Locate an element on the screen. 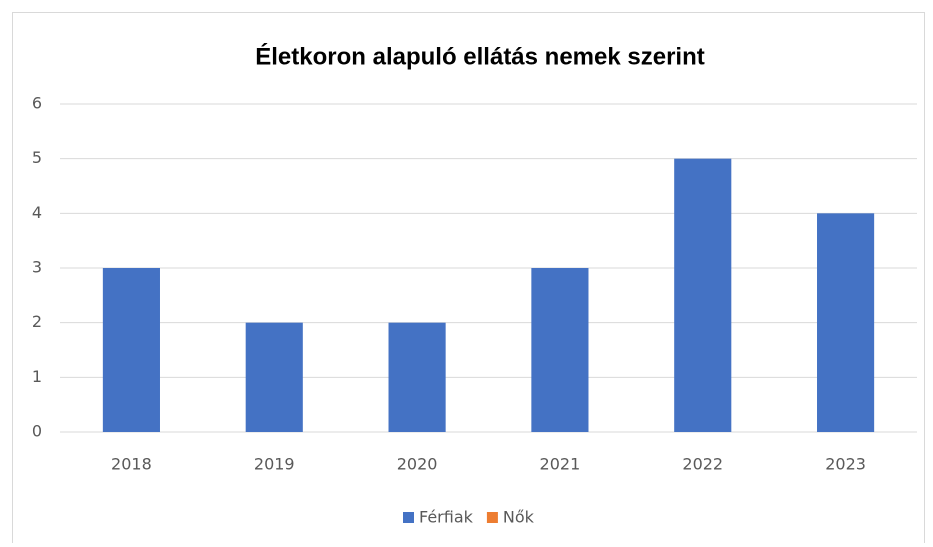  x-tick-label: 2019 is located at coordinates (274, 464).